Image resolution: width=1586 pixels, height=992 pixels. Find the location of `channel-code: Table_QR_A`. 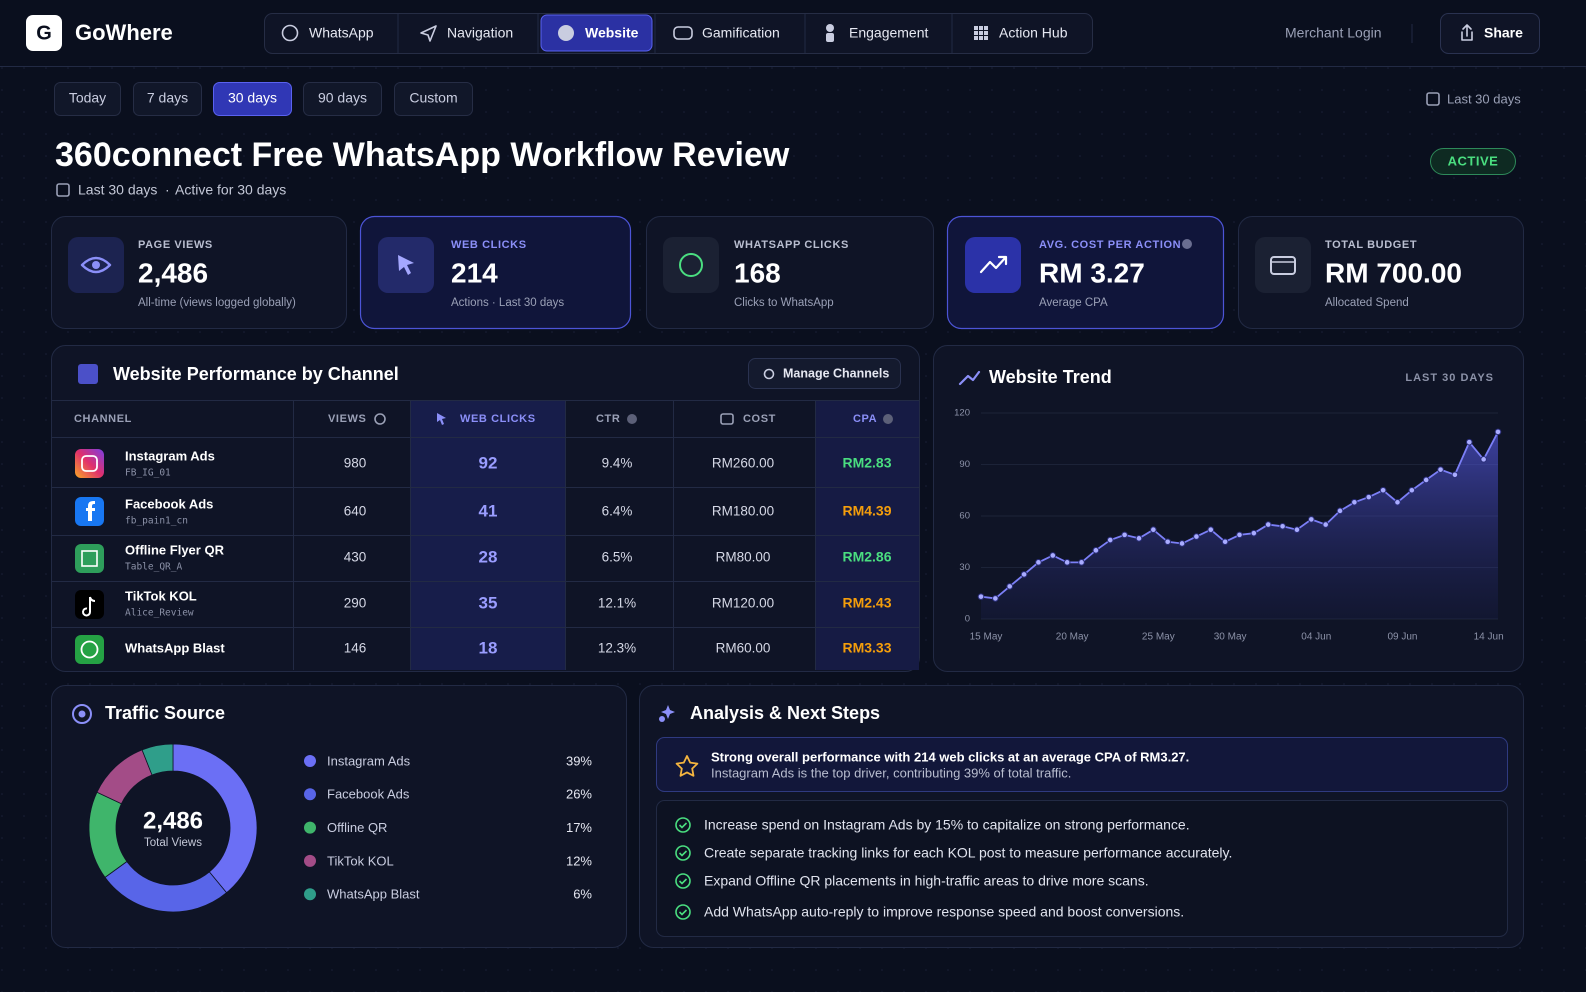

channel-code: Table_QR_A is located at coordinates (153, 567).